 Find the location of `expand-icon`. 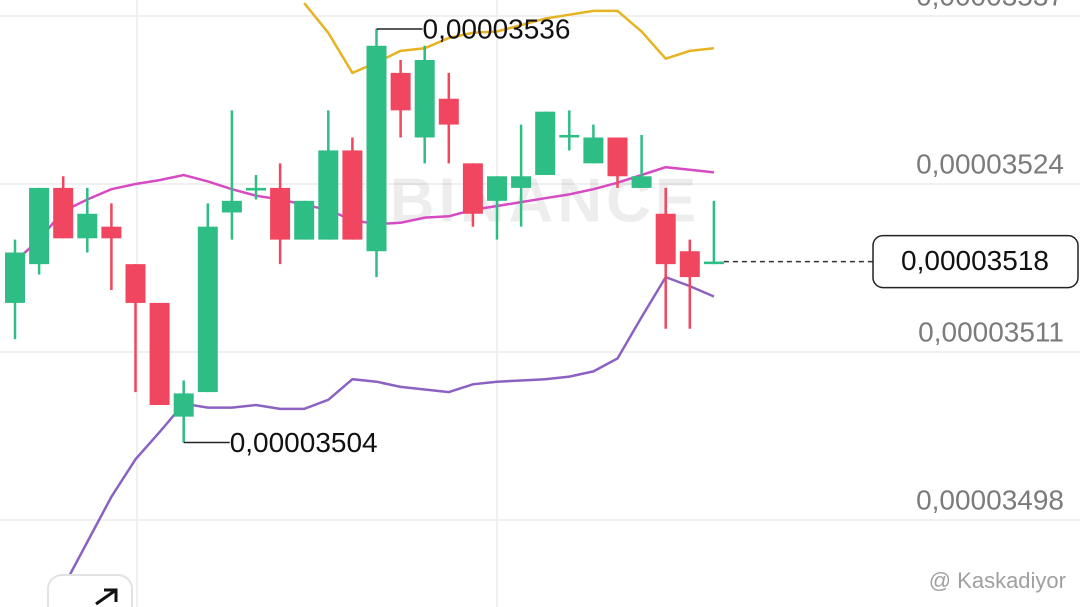

expand-icon is located at coordinates (106, 597).